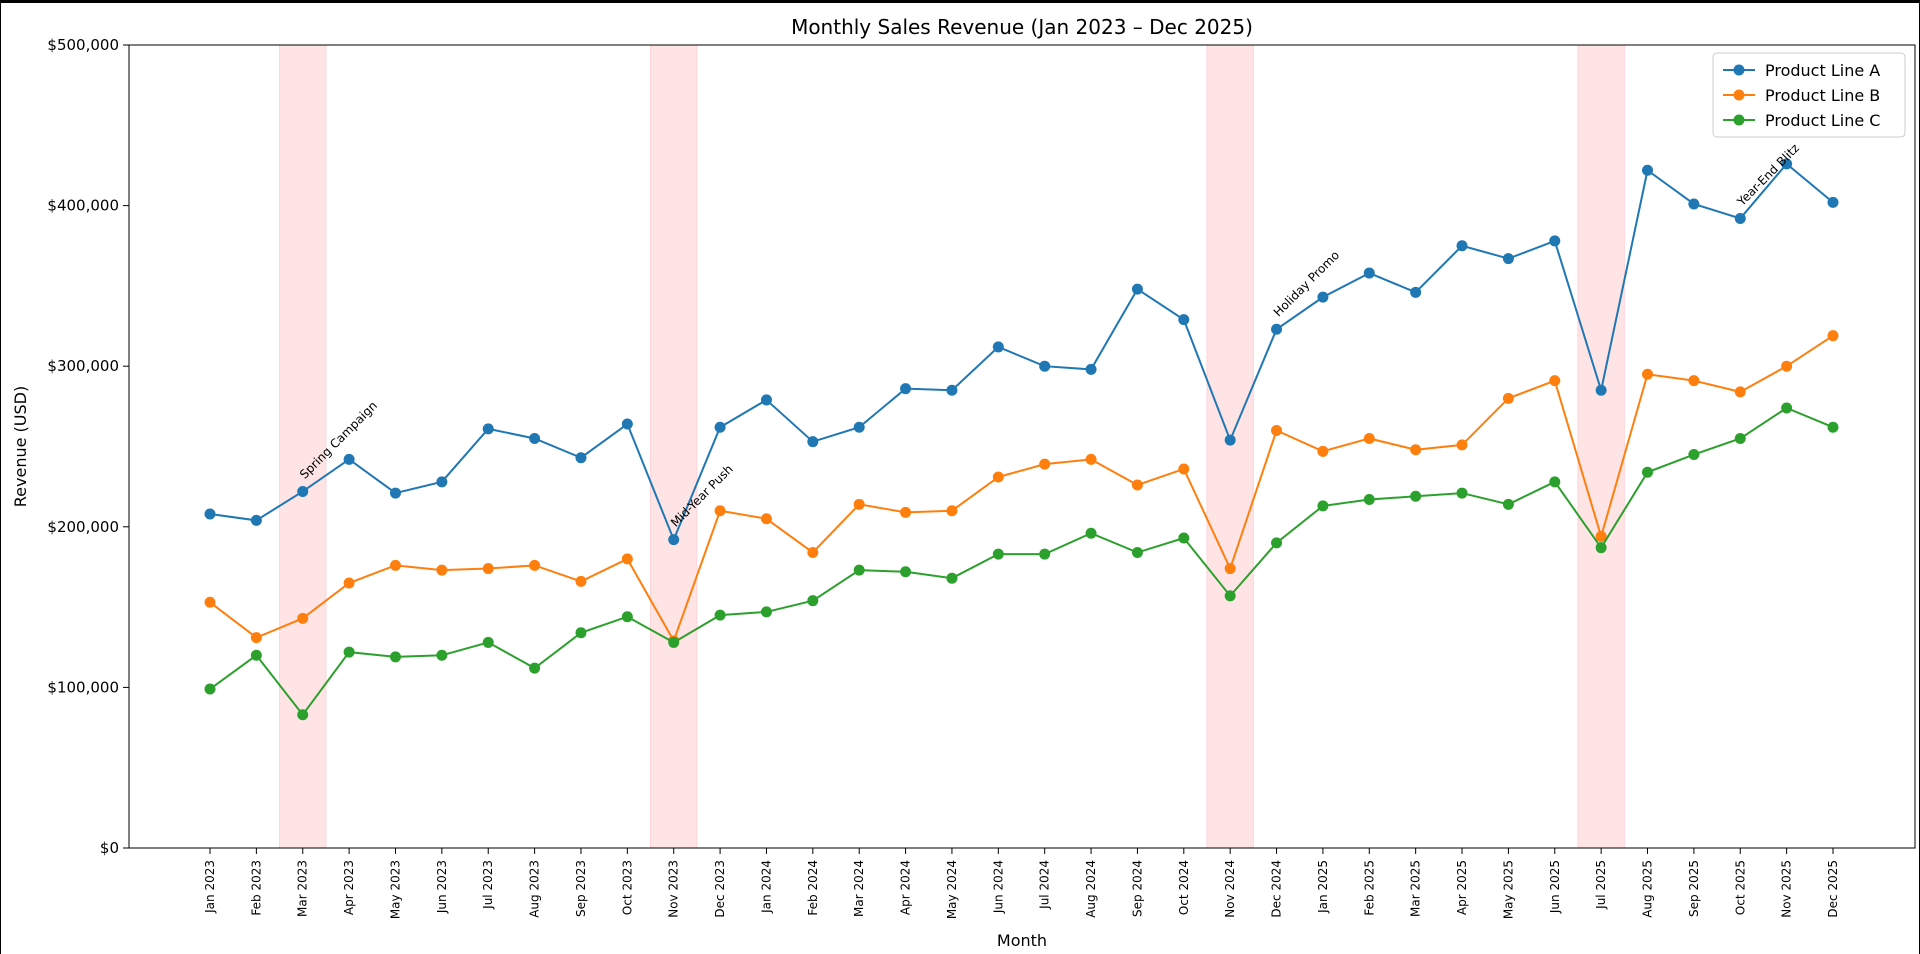 The image size is (1920, 954). I want to click on x-tick-label: Nov 2024, so click(1230, 889).